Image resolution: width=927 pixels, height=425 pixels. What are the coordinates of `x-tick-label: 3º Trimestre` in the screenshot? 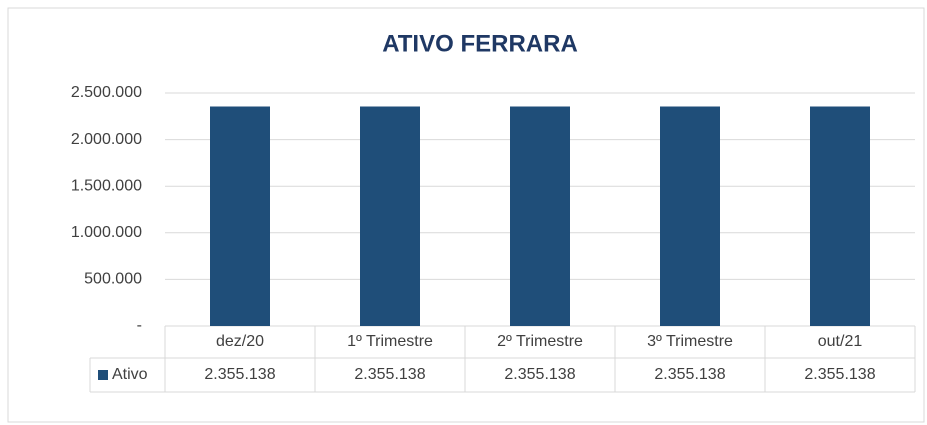 It's located at (690, 341).